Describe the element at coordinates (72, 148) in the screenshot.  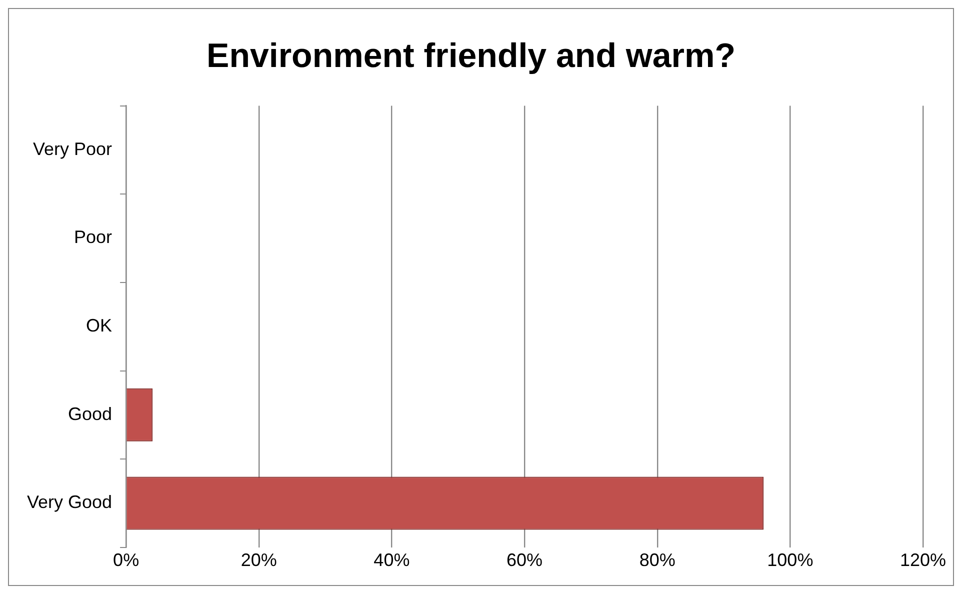
I see `y-tick-label: Very Poor` at that location.